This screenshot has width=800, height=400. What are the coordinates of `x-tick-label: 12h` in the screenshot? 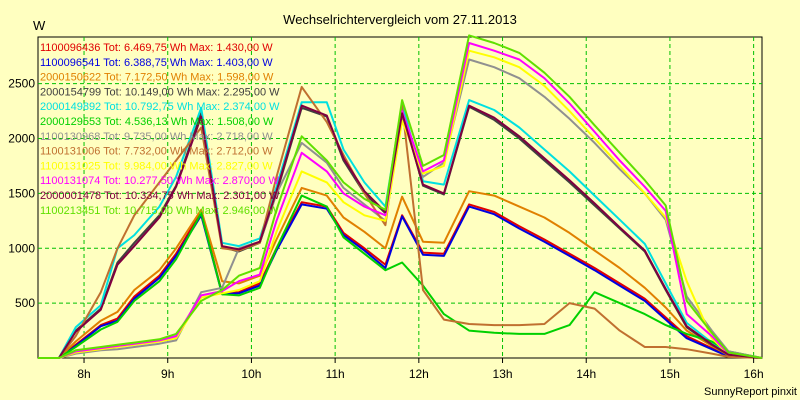 It's located at (419, 374).